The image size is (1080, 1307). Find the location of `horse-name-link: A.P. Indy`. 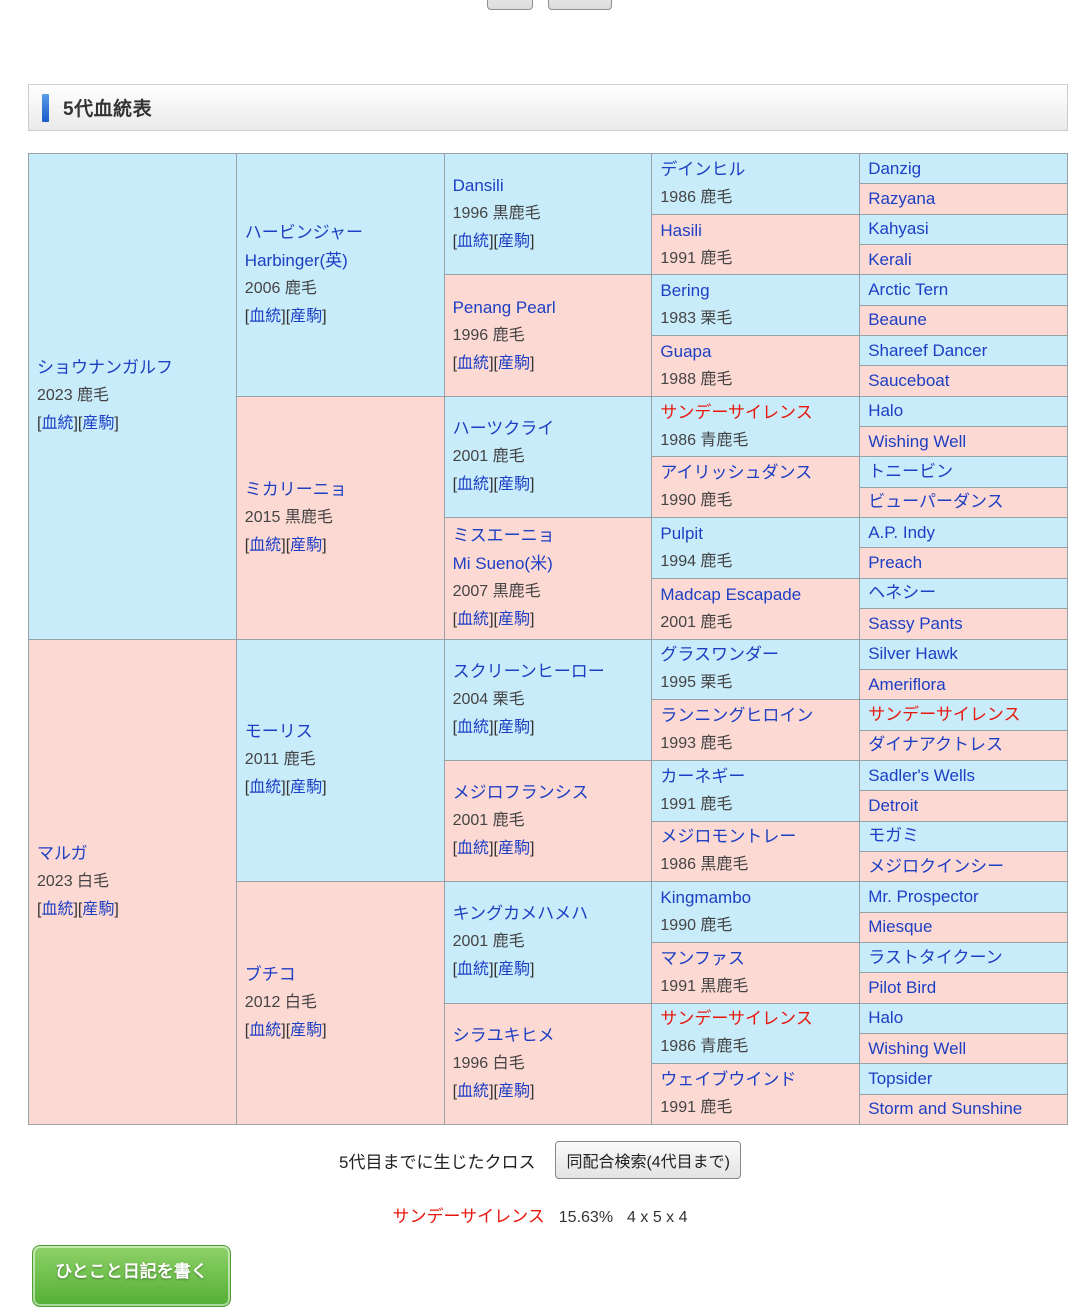

horse-name-link: A.P. Indy is located at coordinates (901, 532).